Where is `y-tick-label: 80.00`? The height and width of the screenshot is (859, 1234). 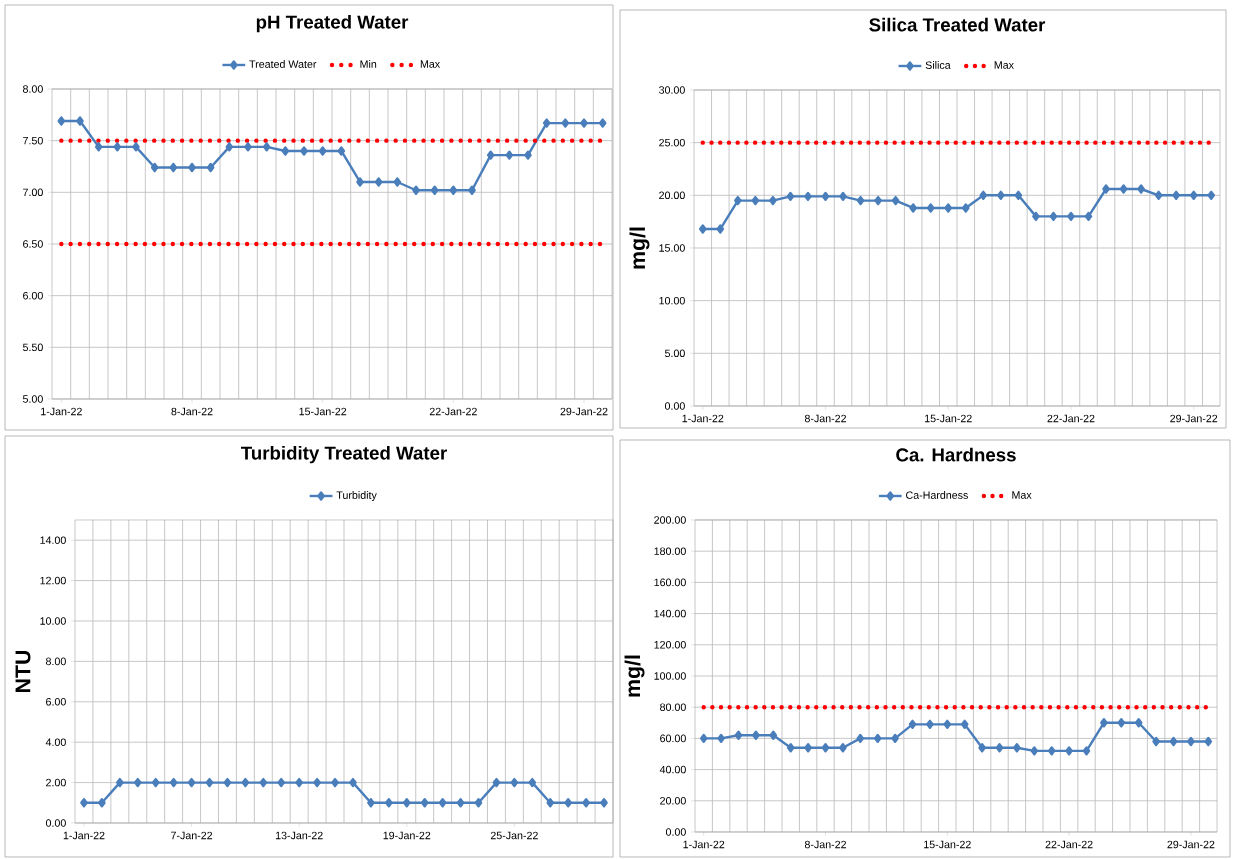 y-tick-label: 80.00 is located at coordinates (673, 707).